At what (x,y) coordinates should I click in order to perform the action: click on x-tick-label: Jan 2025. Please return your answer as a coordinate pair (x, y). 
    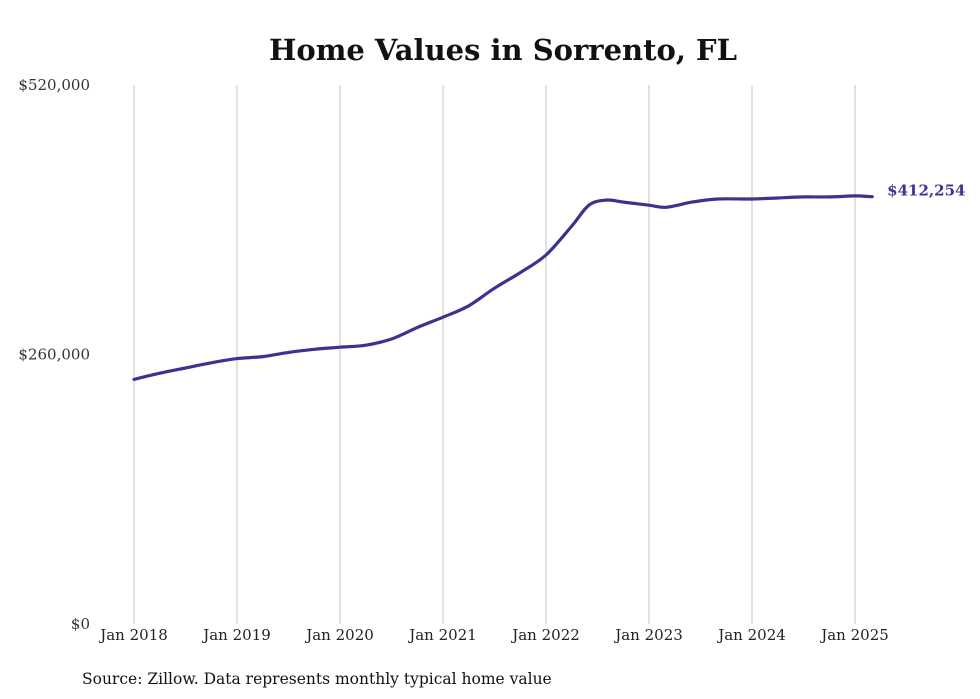
    Looking at the image, I should click on (854, 635).